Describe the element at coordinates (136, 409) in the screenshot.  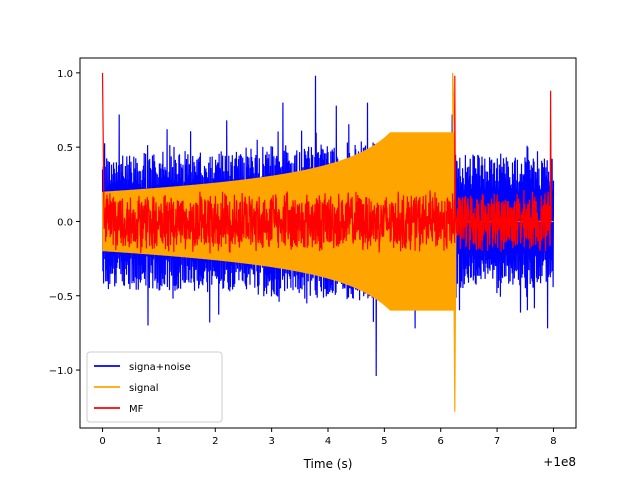
I see `legend-label-mf: MF` at that location.